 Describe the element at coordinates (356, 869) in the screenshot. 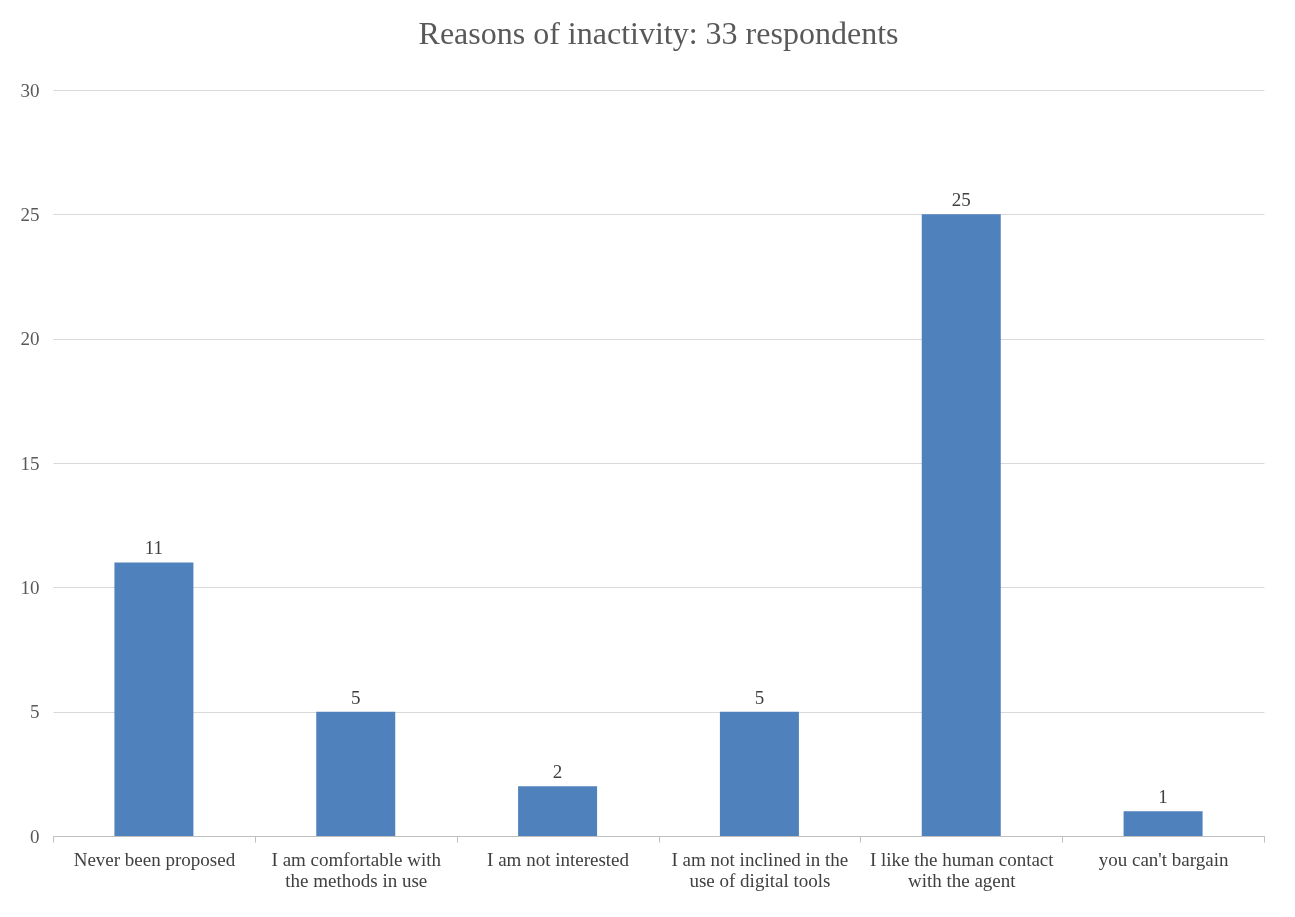

I see `x-tick-label: I am comfortable with the methods in use` at that location.